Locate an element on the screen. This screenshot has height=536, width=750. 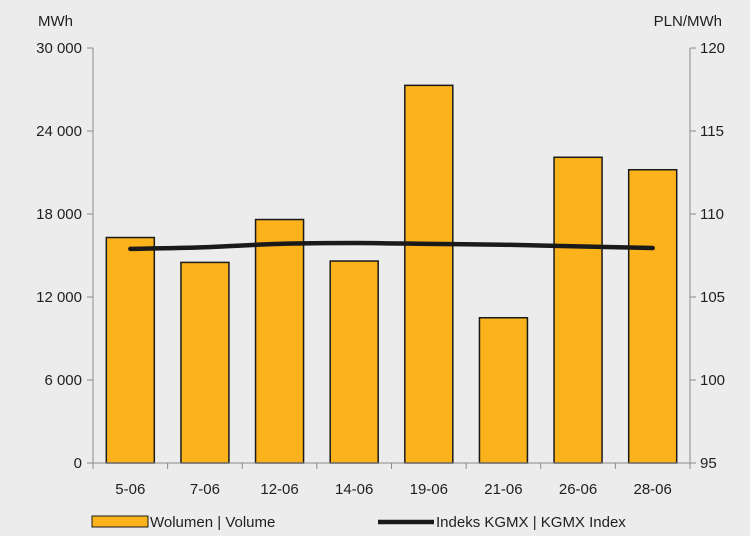
right-tick-label: 105 is located at coordinates (712, 297).